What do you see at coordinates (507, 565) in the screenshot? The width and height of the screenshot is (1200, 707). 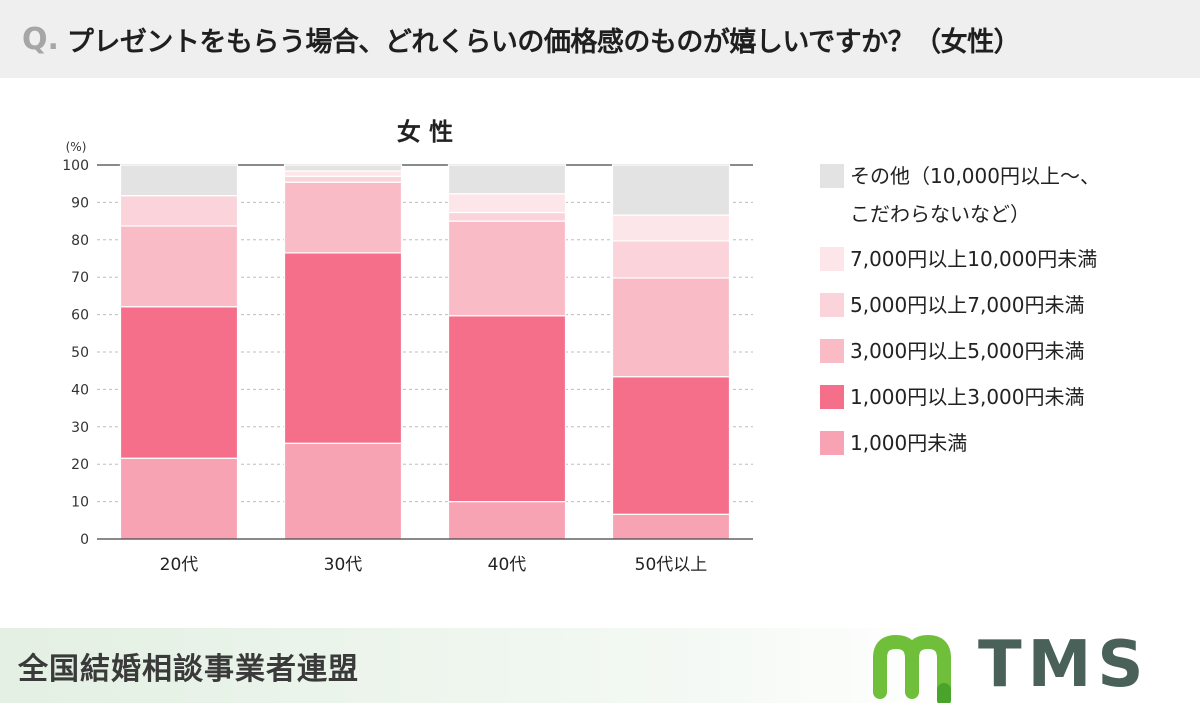 I see `x-tick-label: 40代` at bounding box center [507, 565].